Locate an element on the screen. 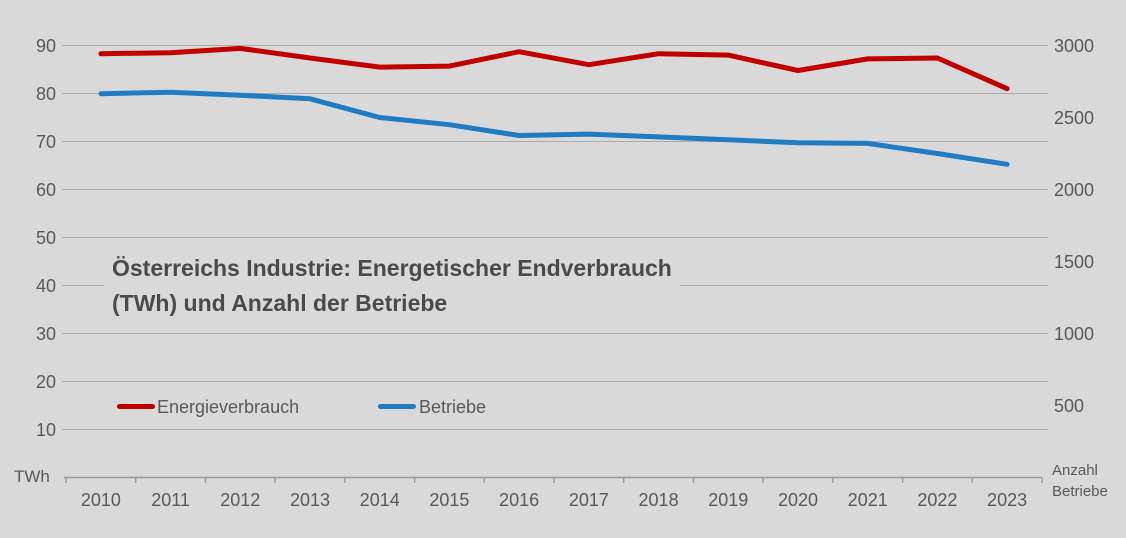 This screenshot has height=538, width=1126. legend-label-energieverbrauch: Energieverbrauch is located at coordinates (228, 407).